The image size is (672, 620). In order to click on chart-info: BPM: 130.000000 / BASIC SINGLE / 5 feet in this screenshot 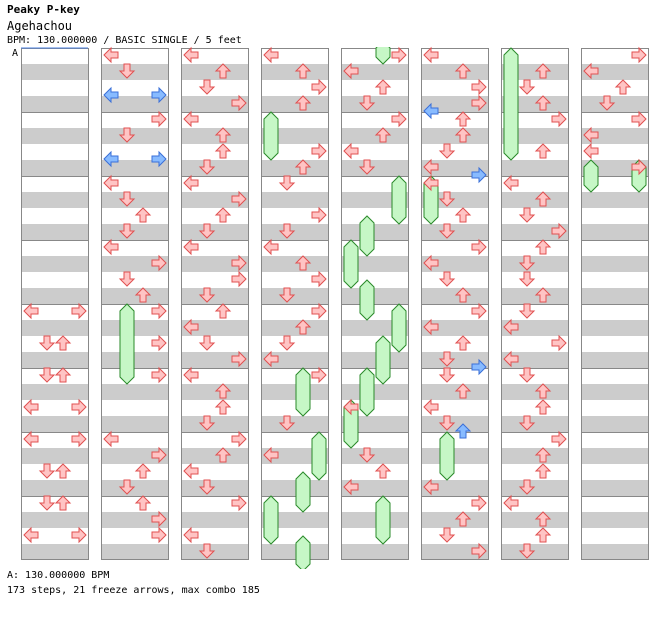, I will do `click(124, 40)`.